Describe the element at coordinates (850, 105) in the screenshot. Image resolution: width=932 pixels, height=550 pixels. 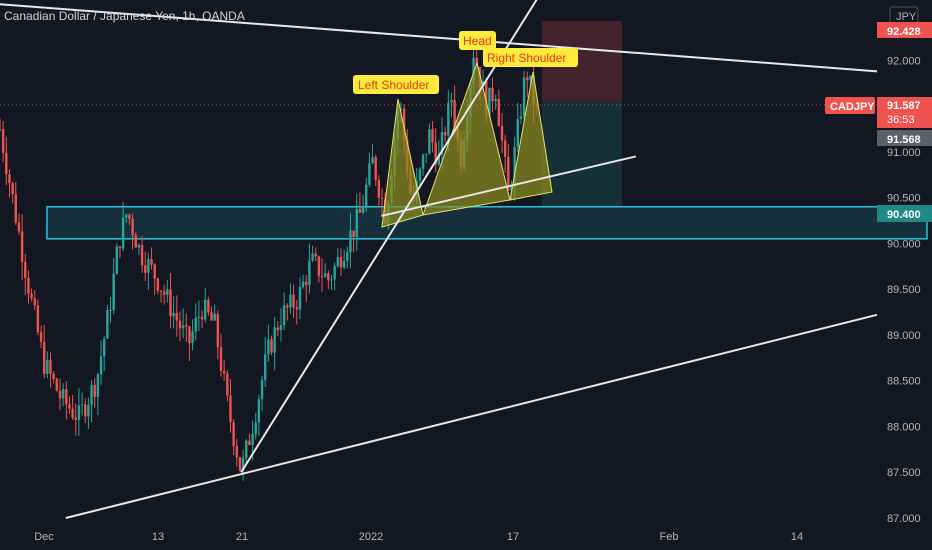
I see `symbol-tag-box` at that location.